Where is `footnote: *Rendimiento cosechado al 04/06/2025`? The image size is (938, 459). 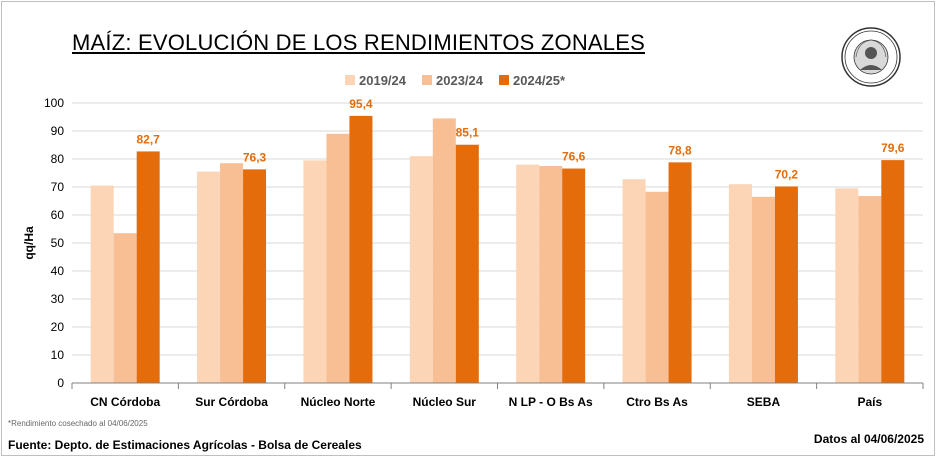
footnote: *Rendimiento cosechado al 04/06/2025 is located at coordinates (78, 423).